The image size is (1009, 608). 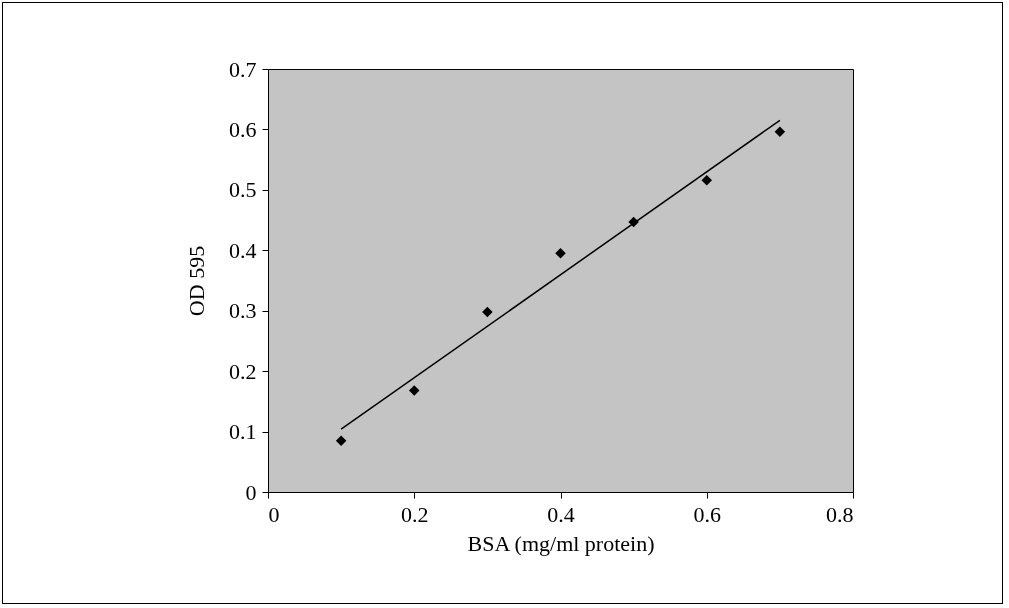 I want to click on y-tick-label: 0.6, so click(x=243, y=129).